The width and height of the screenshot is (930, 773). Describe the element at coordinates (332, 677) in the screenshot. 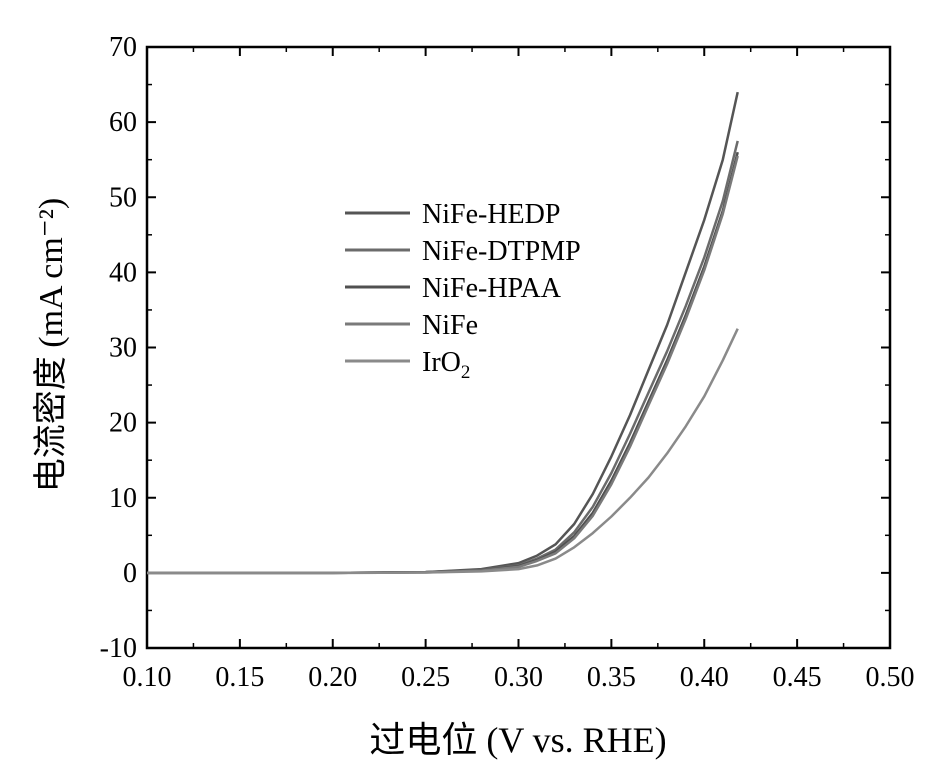

I see `x-tick-label: 0.20` at that location.